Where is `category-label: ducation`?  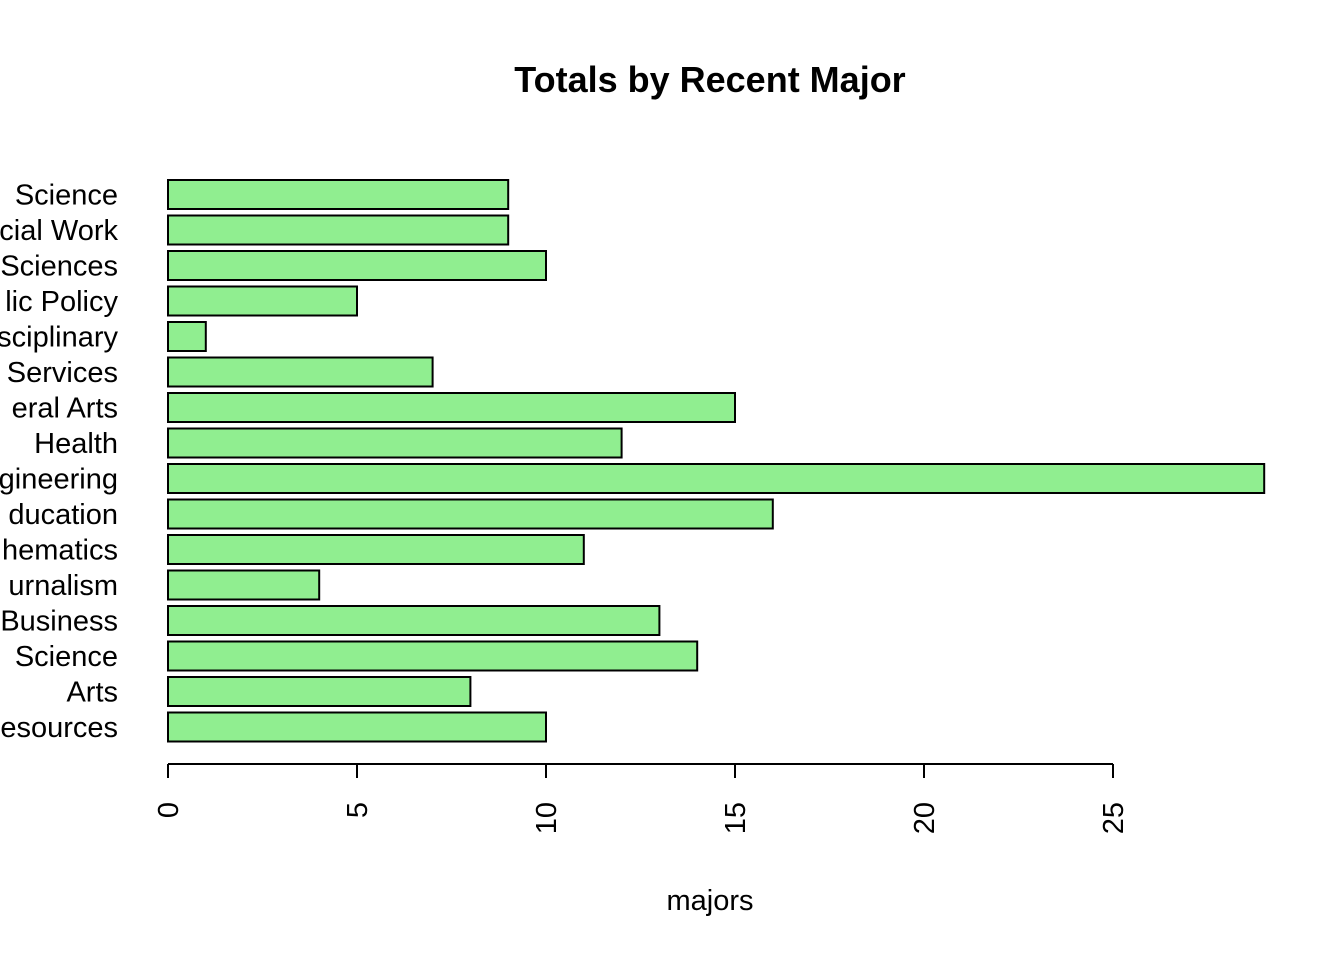
category-label: ducation is located at coordinates (63, 515).